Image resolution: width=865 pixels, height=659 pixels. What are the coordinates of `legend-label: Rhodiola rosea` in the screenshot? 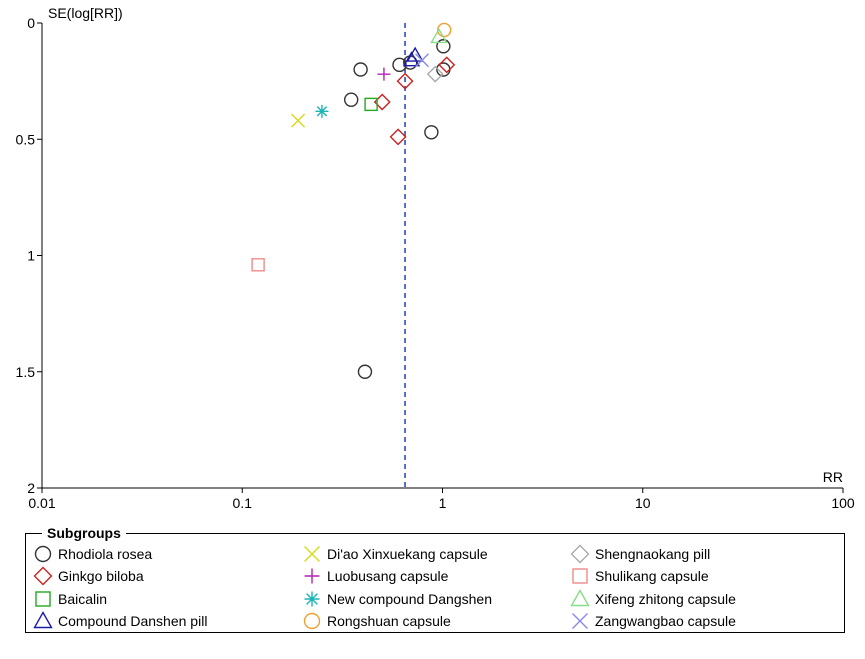 It's located at (105, 554).